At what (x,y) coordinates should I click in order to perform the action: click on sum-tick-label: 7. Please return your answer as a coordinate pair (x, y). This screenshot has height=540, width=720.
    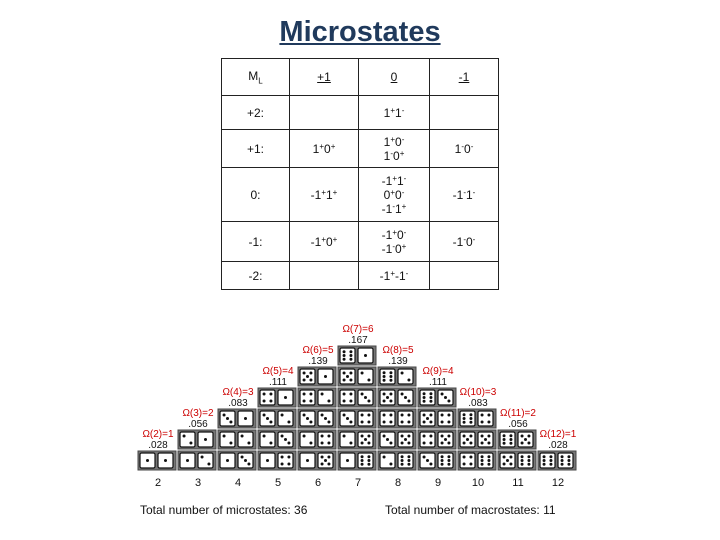
    Looking at the image, I should click on (358, 483).